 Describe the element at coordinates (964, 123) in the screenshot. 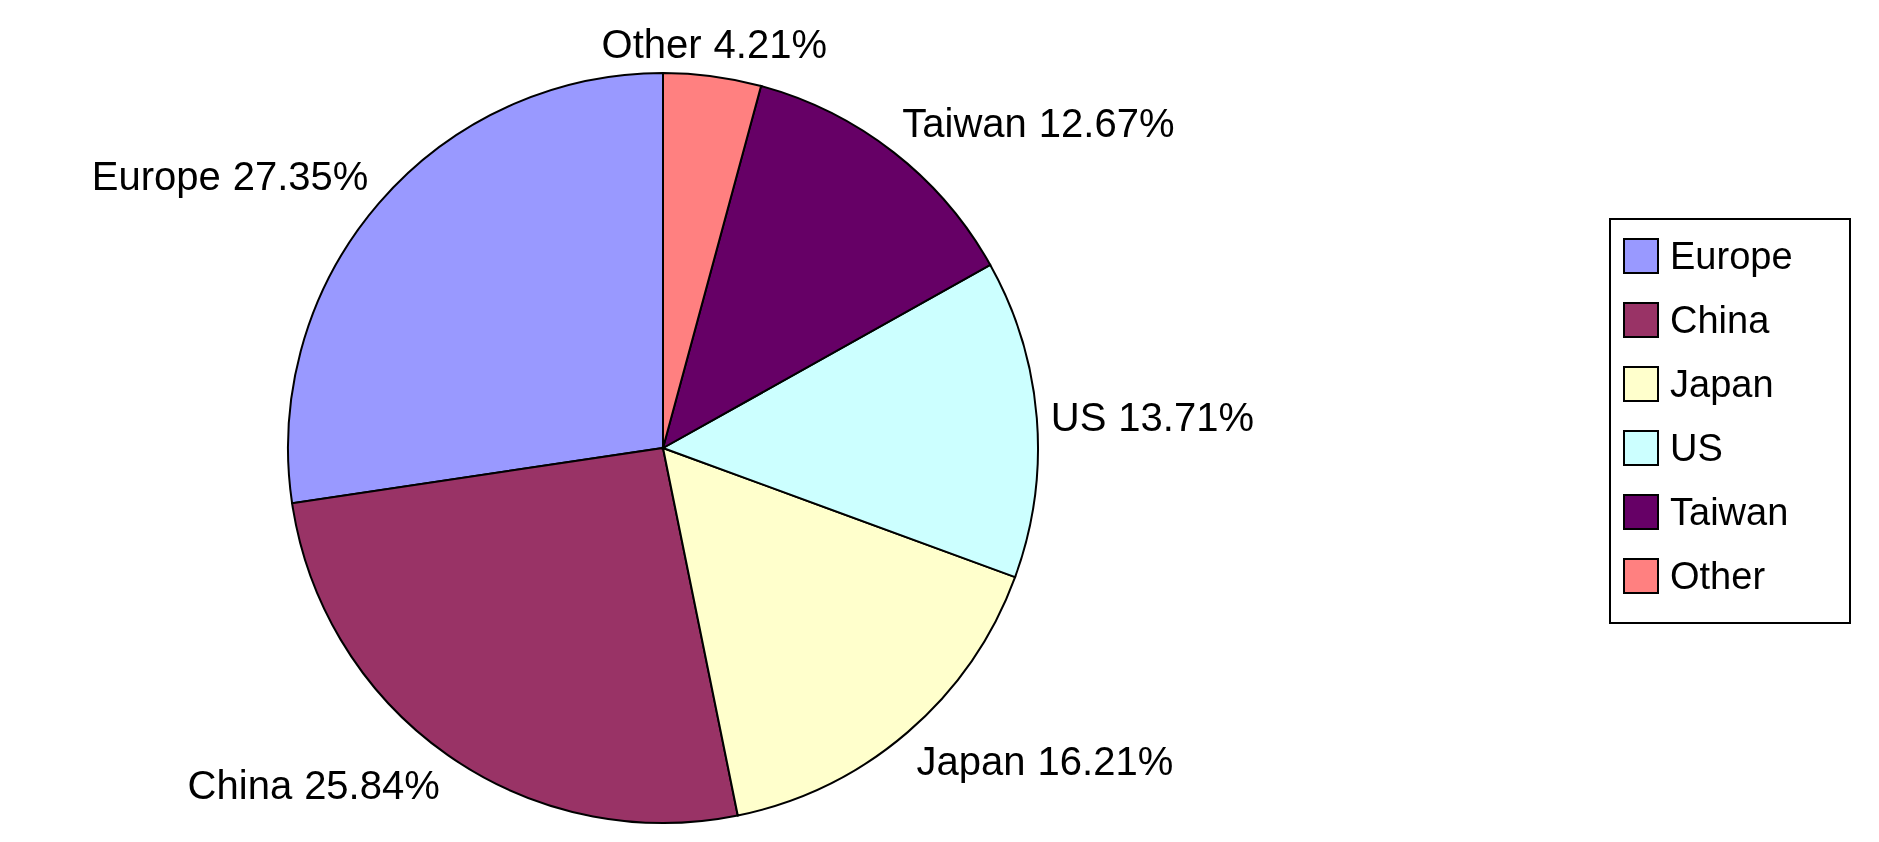

I see `slice-label: Taiwan` at that location.